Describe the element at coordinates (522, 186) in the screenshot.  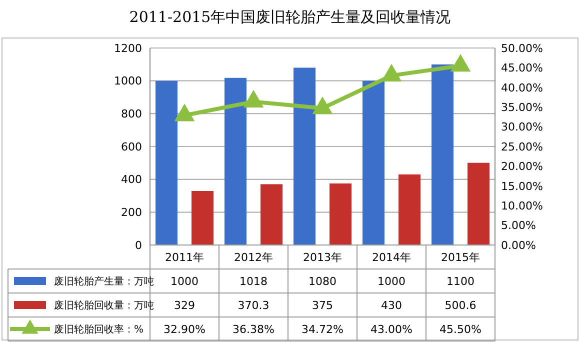
I see `y2-tick-label: 15.00%` at that location.